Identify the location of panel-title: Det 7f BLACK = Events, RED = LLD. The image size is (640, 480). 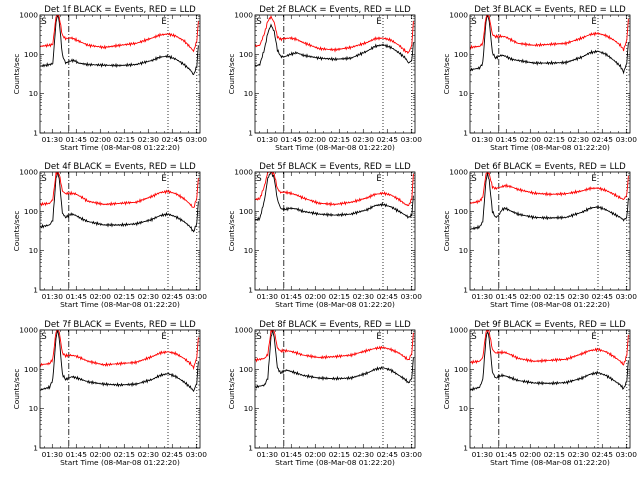
(120, 325).